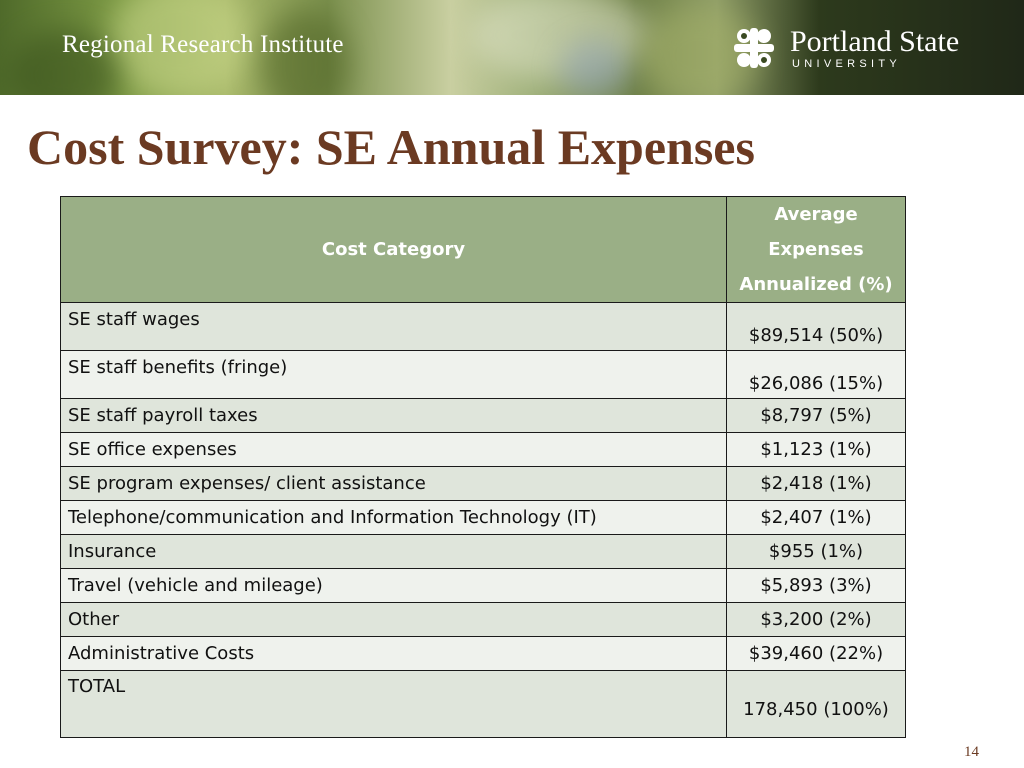 This screenshot has height=768, width=1024. I want to click on table-row: Other $3,200 (2%), so click(483, 619).